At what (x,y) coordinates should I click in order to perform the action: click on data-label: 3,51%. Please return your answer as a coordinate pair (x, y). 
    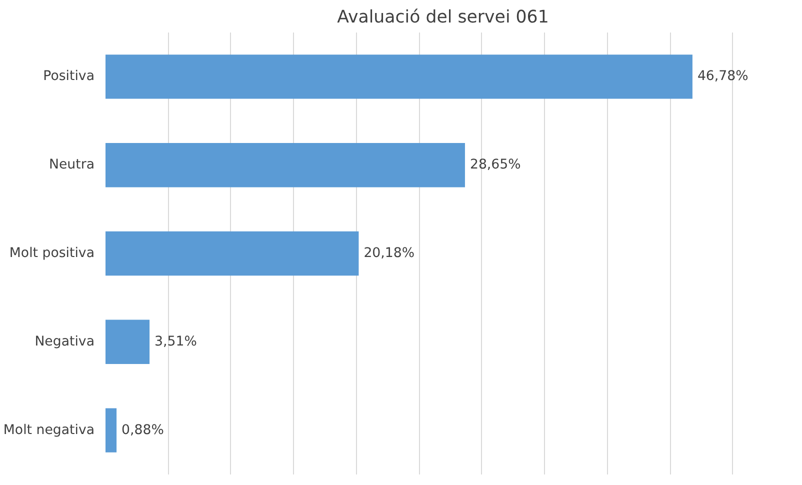
    Looking at the image, I should click on (175, 342).